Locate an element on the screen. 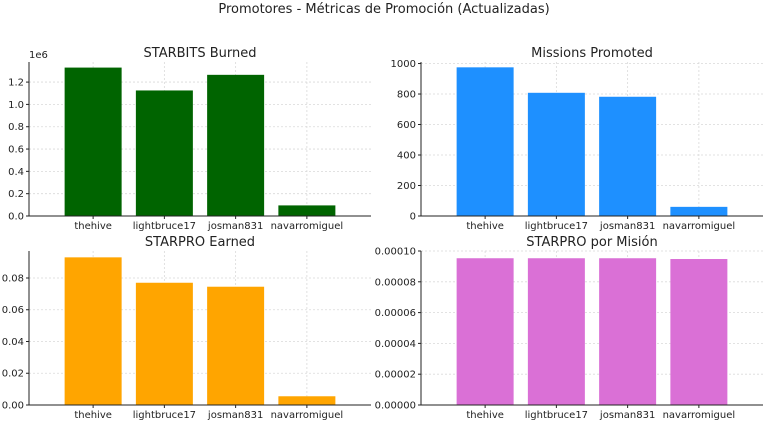 Image resolution: width=768 pixels, height=423 pixels. y-tick-label: 1000 is located at coordinates (403, 64).